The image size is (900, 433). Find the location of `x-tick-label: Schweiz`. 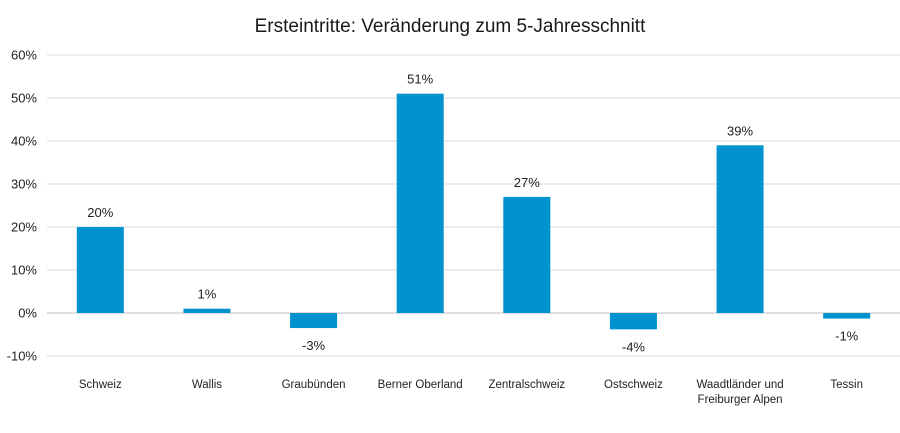

x-tick-label: Schweiz is located at coordinates (100, 385).